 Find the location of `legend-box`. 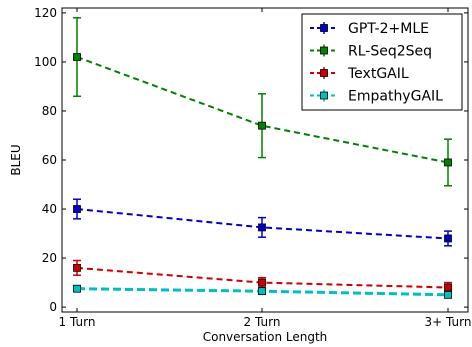

legend-box is located at coordinates (382, 62).